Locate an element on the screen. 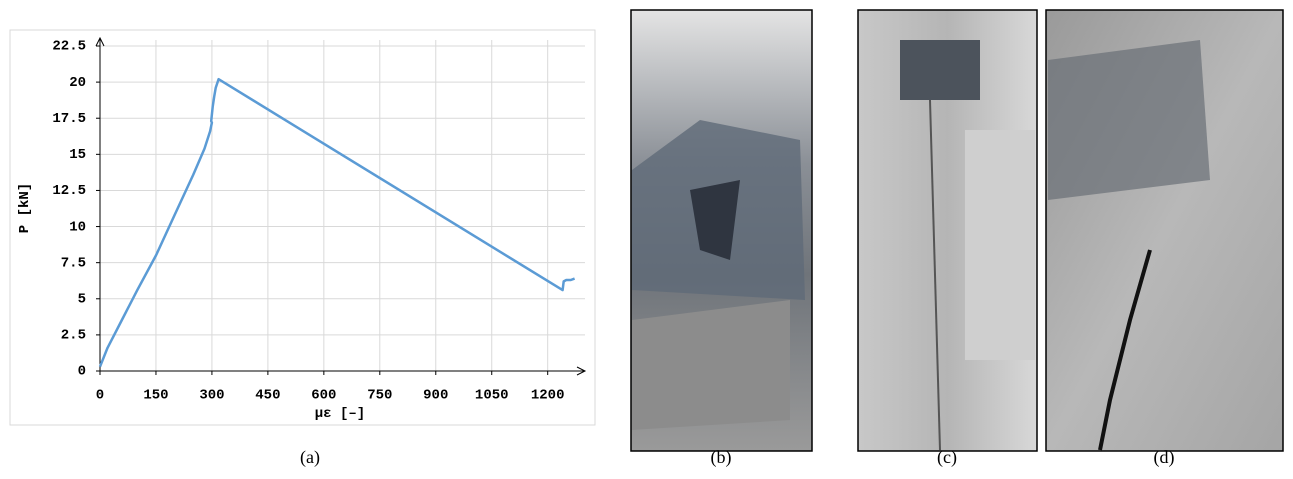 The height and width of the screenshot is (479, 1293). x-tick-label: 1200 is located at coordinates (548, 396).